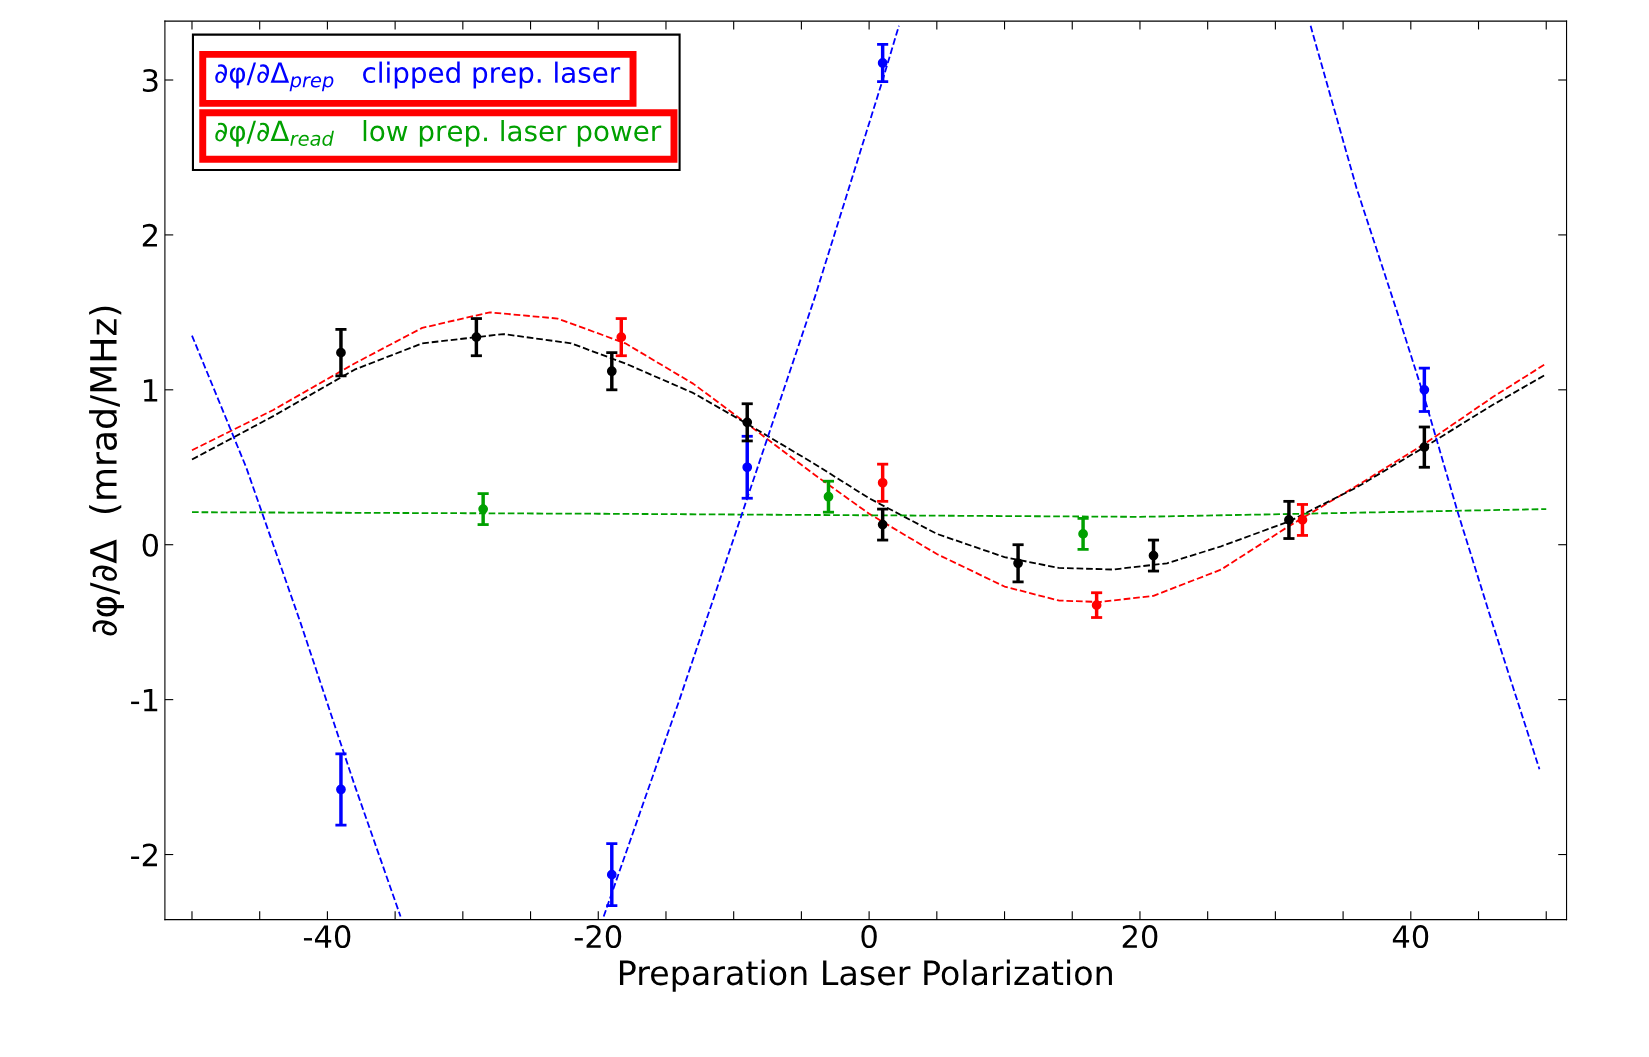 Image resolution: width=1649 pixels, height=1057 pixels. I want to click on x-axis-title: Preparation Laser Polarization, so click(865, 975).